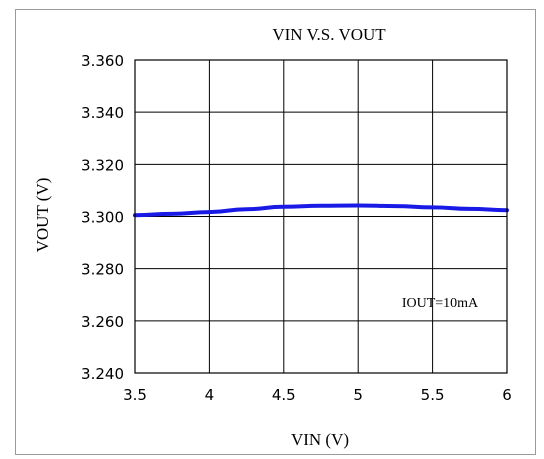  What do you see at coordinates (284, 395) in the screenshot?
I see `x-tick-label: 4.5` at bounding box center [284, 395].